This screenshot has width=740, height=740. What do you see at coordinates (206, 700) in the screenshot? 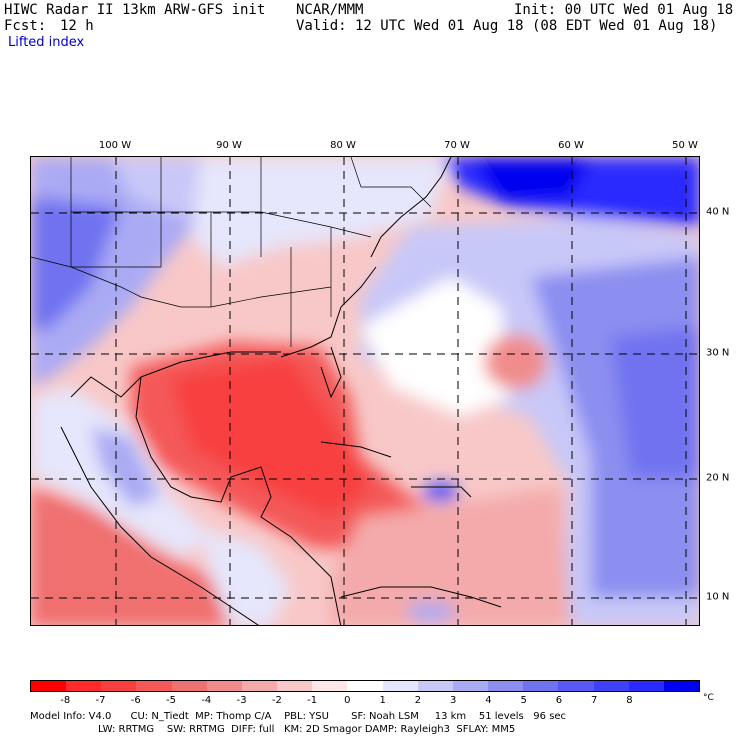
I see `colorbar-tick: -4` at bounding box center [206, 700].